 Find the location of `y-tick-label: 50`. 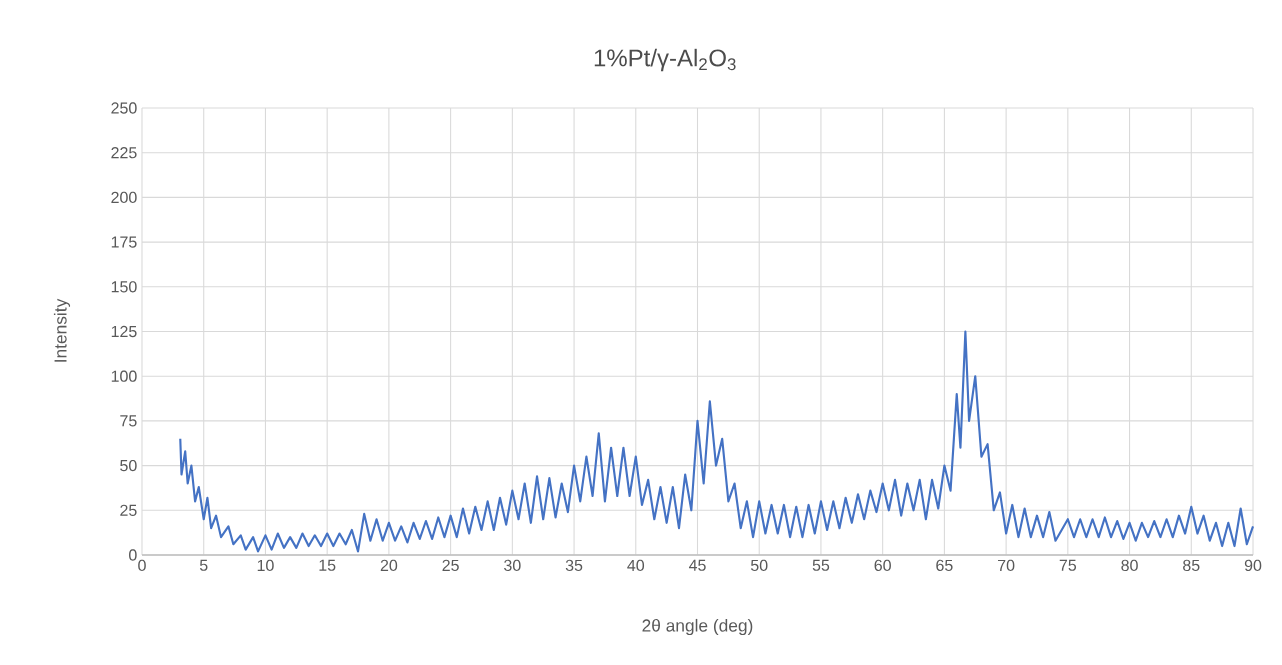

y-tick-label: 50 is located at coordinates (128, 465).